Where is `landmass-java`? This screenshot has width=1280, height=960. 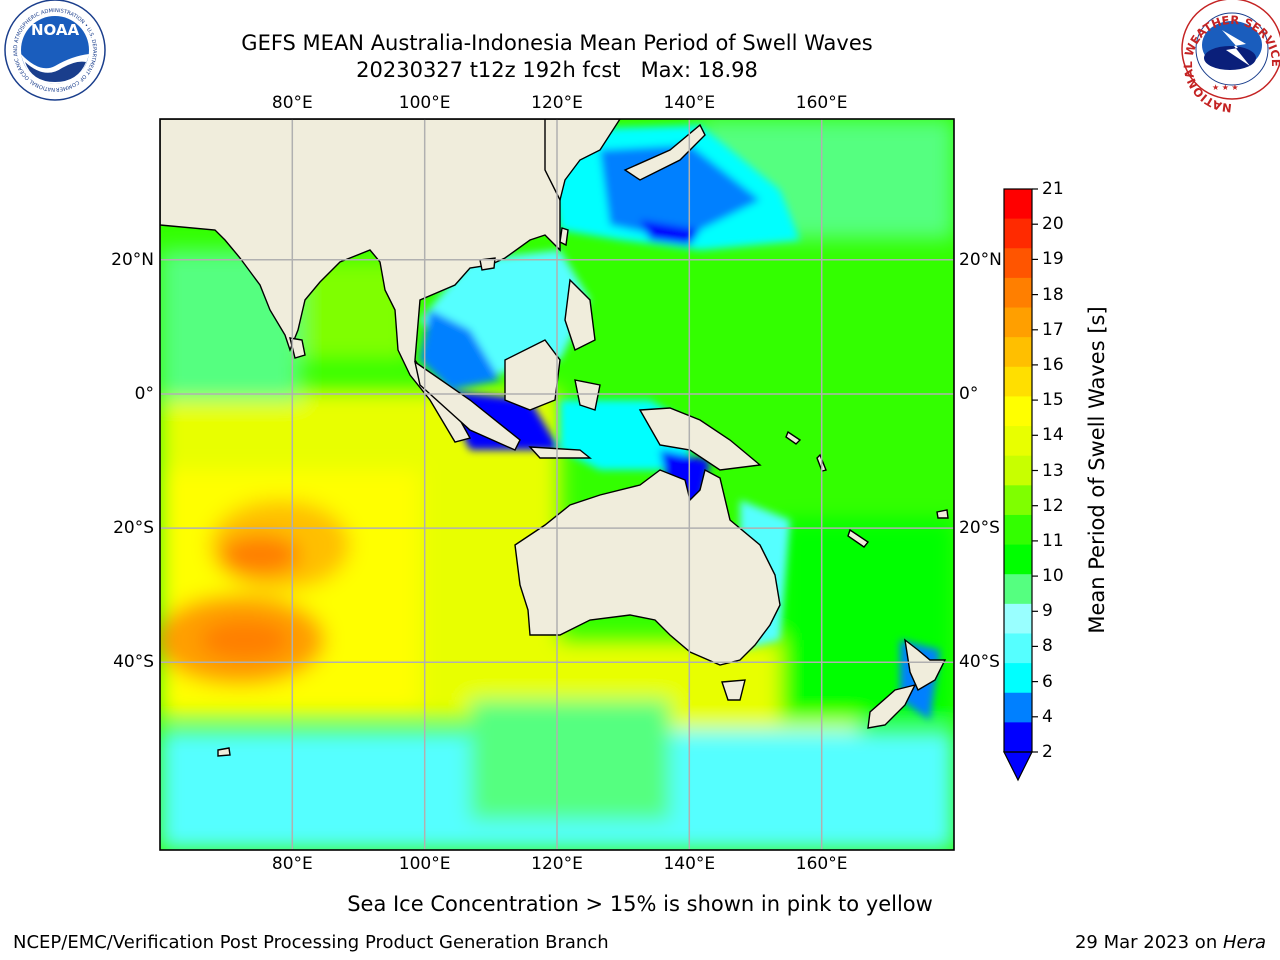
landmass-java is located at coordinates (560, 452).